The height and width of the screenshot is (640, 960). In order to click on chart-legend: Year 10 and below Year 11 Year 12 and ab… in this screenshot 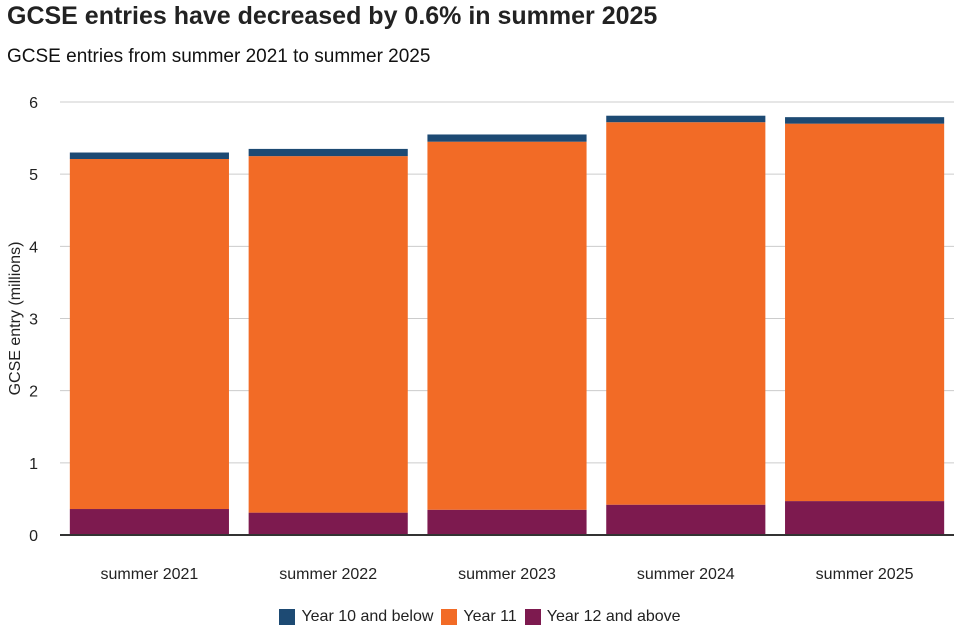, I will do `click(480, 617)`.